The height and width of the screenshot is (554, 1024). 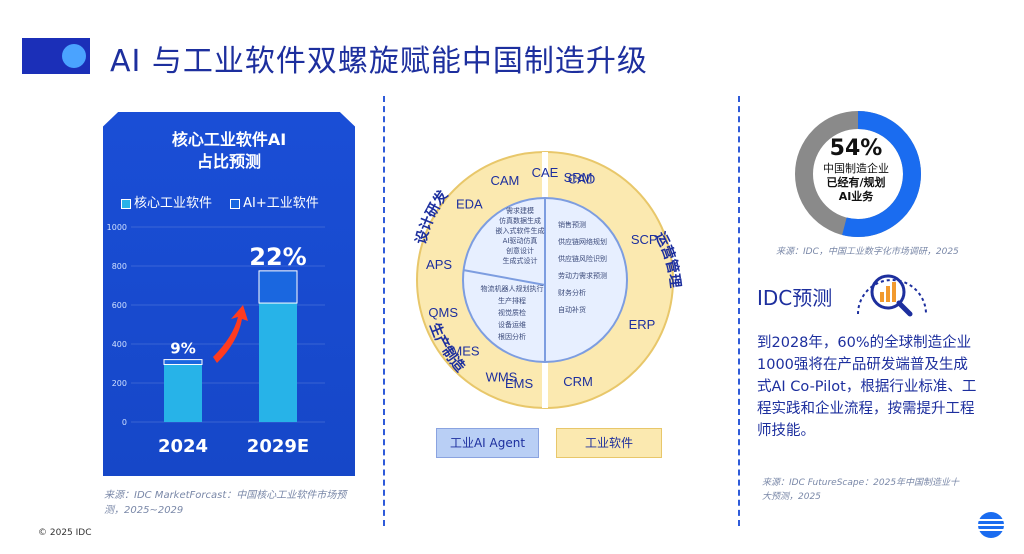 I want to click on donut-line1: 中国制造企业, so click(x=856, y=168).